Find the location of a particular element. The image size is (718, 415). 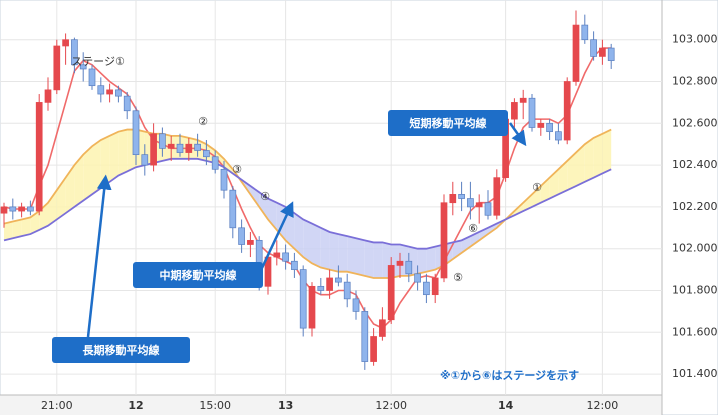

y-tick-label: 103.000 is located at coordinates (695, 39).